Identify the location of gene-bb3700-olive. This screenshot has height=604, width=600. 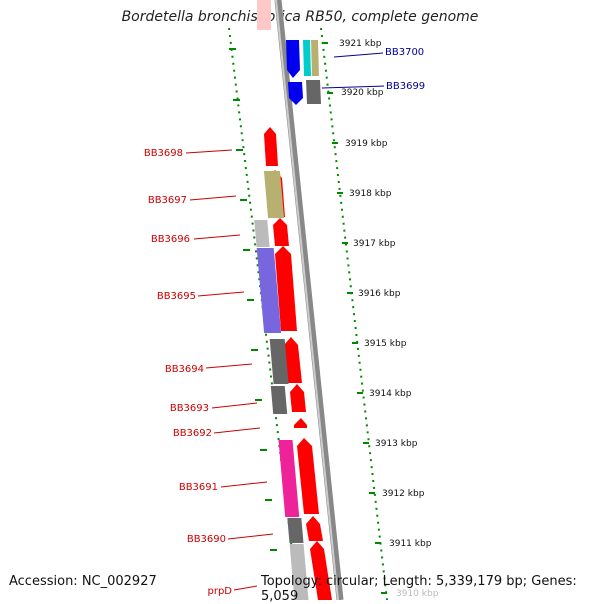
(315, 58).